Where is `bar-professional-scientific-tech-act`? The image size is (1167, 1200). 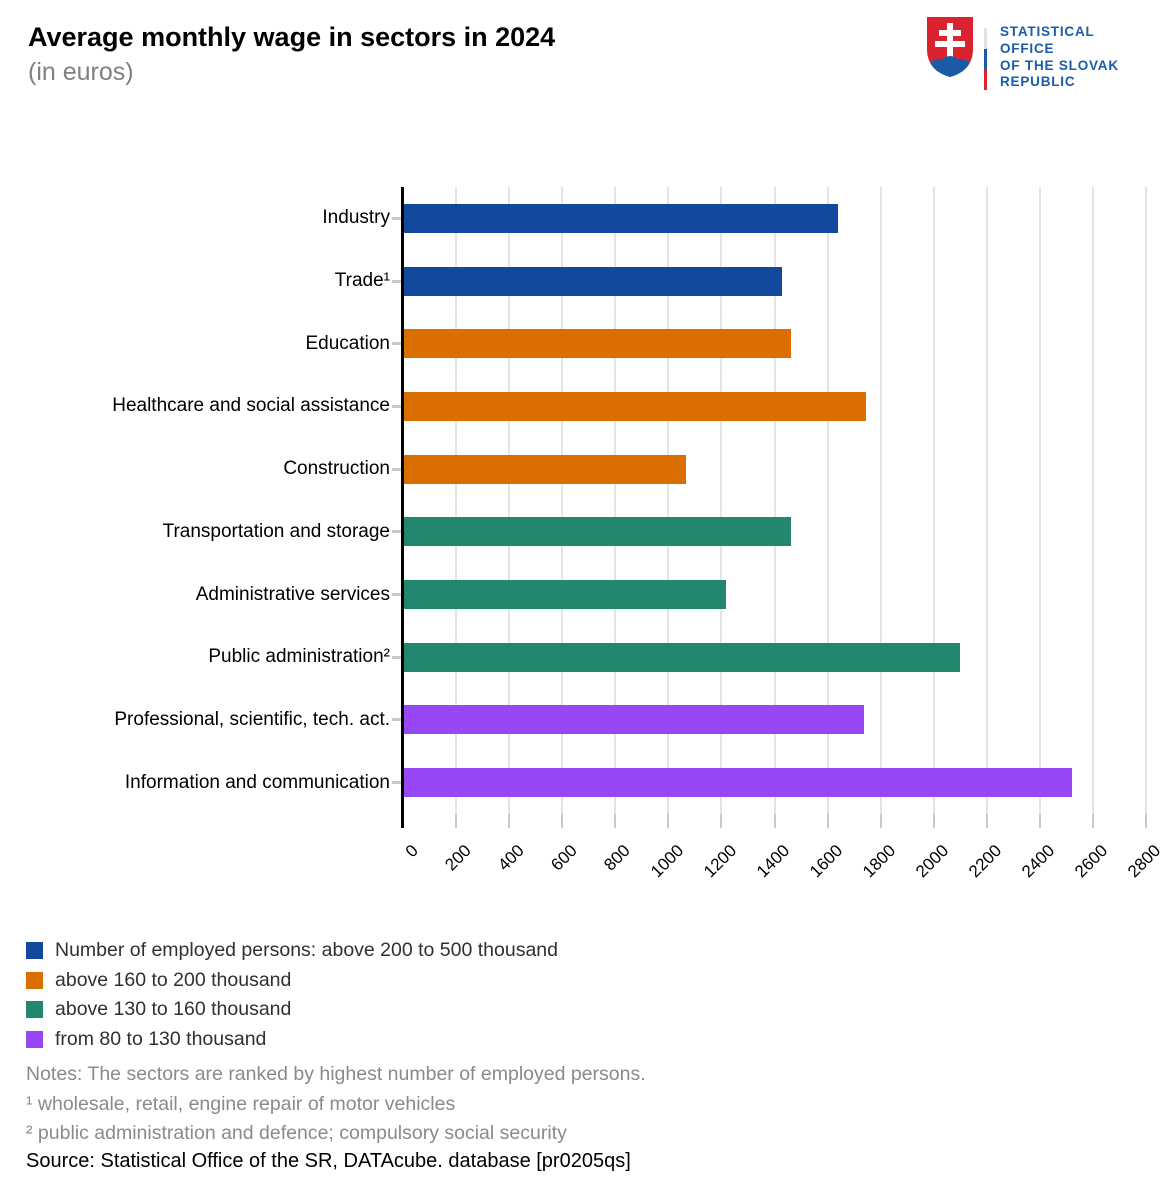 bar-professional-scientific-tech-act is located at coordinates (634, 720).